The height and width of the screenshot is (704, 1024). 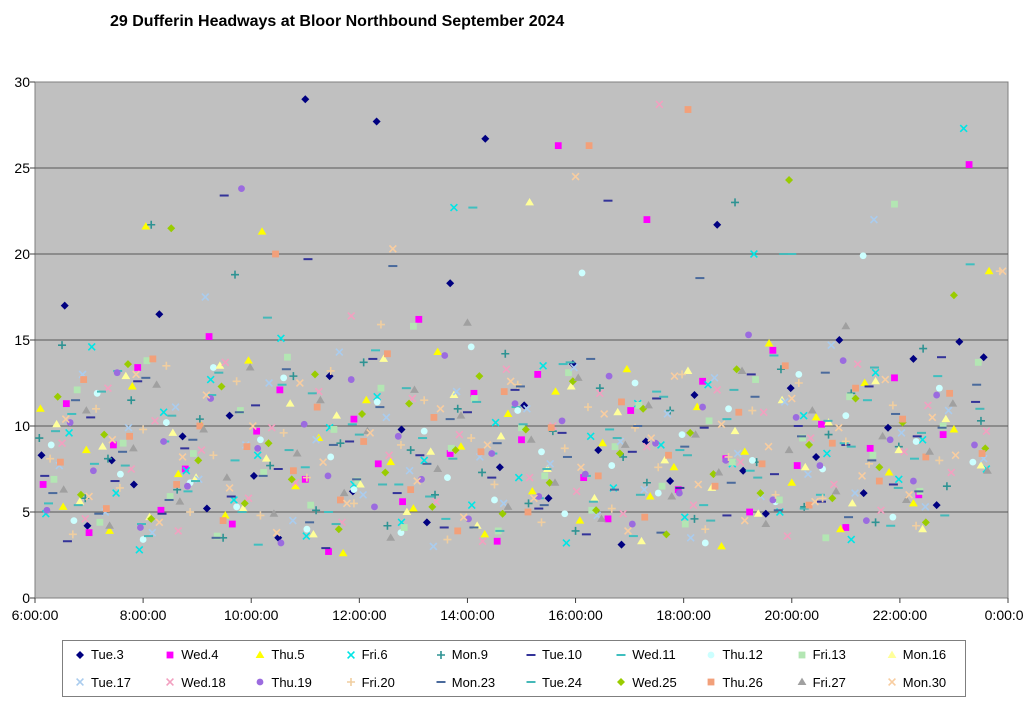 What do you see at coordinates (35, 615) in the screenshot?
I see `x-tick-label: 6:00:00` at bounding box center [35, 615].